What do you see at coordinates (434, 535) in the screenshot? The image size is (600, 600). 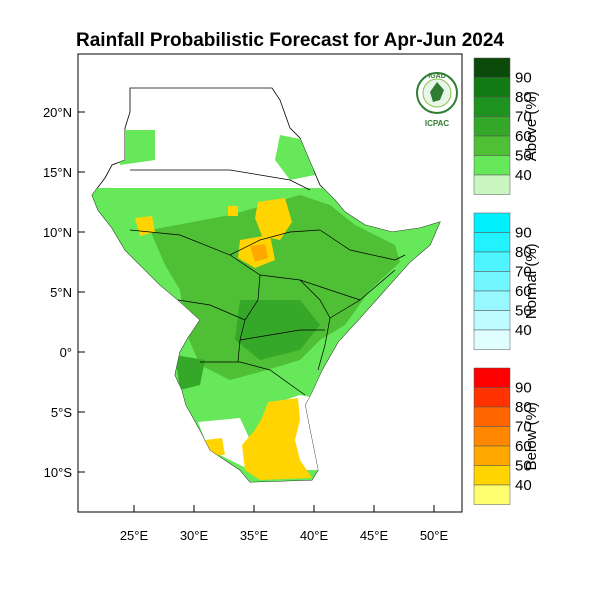 I see `lon-label: 50°E` at bounding box center [434, 535].